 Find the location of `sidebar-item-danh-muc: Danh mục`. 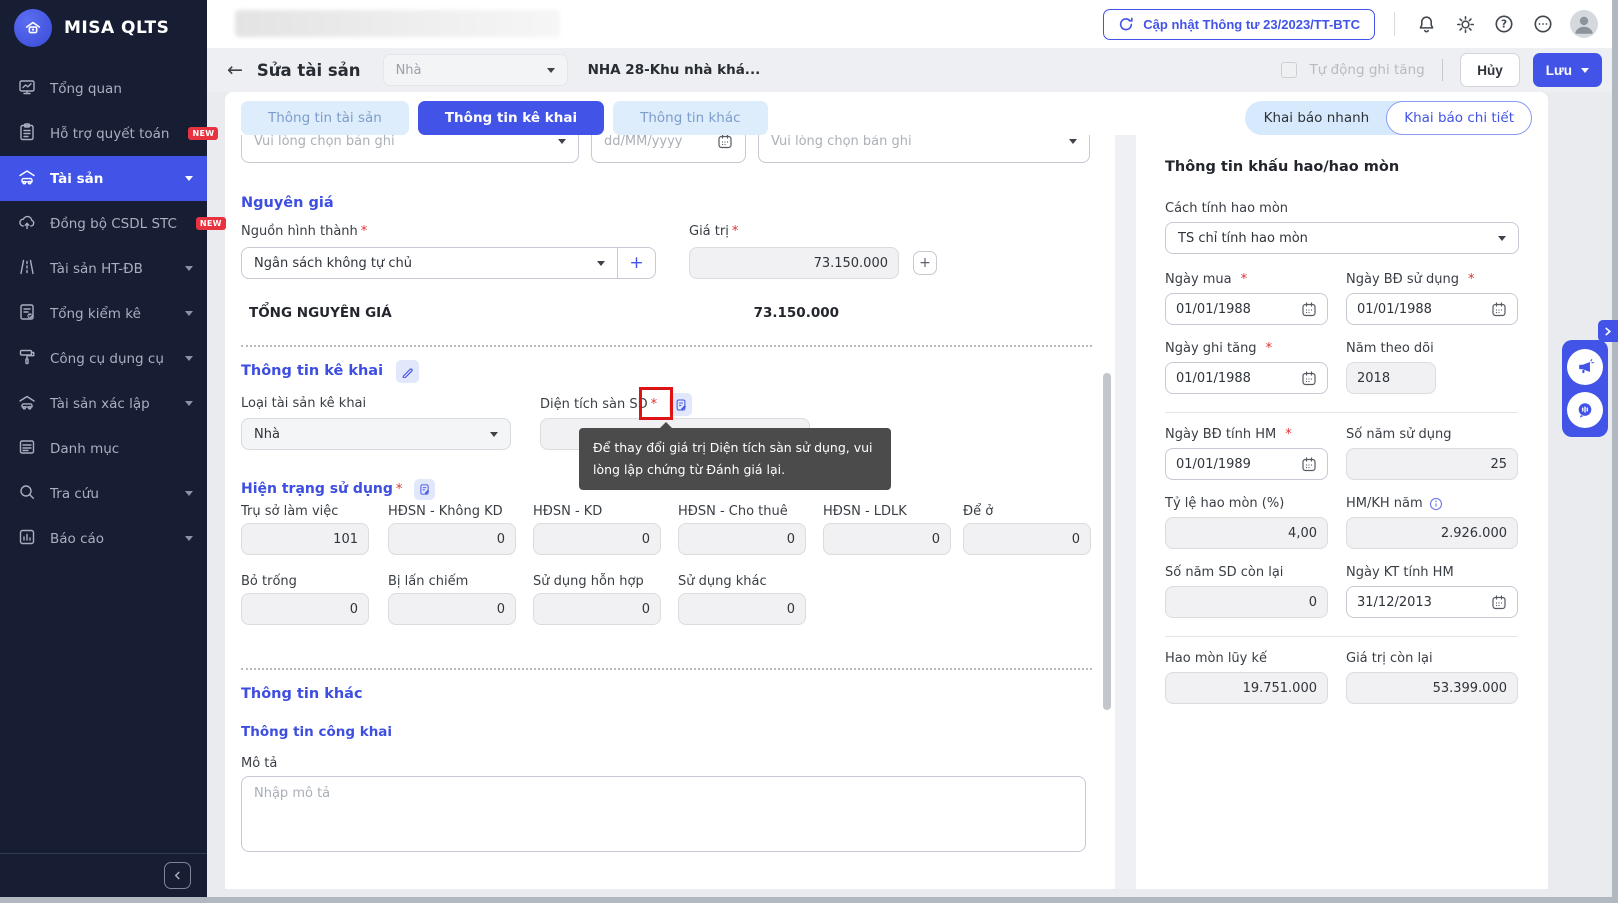

sidebar-item-danh-muc: Danh mục is located at coordinates (103, 448).